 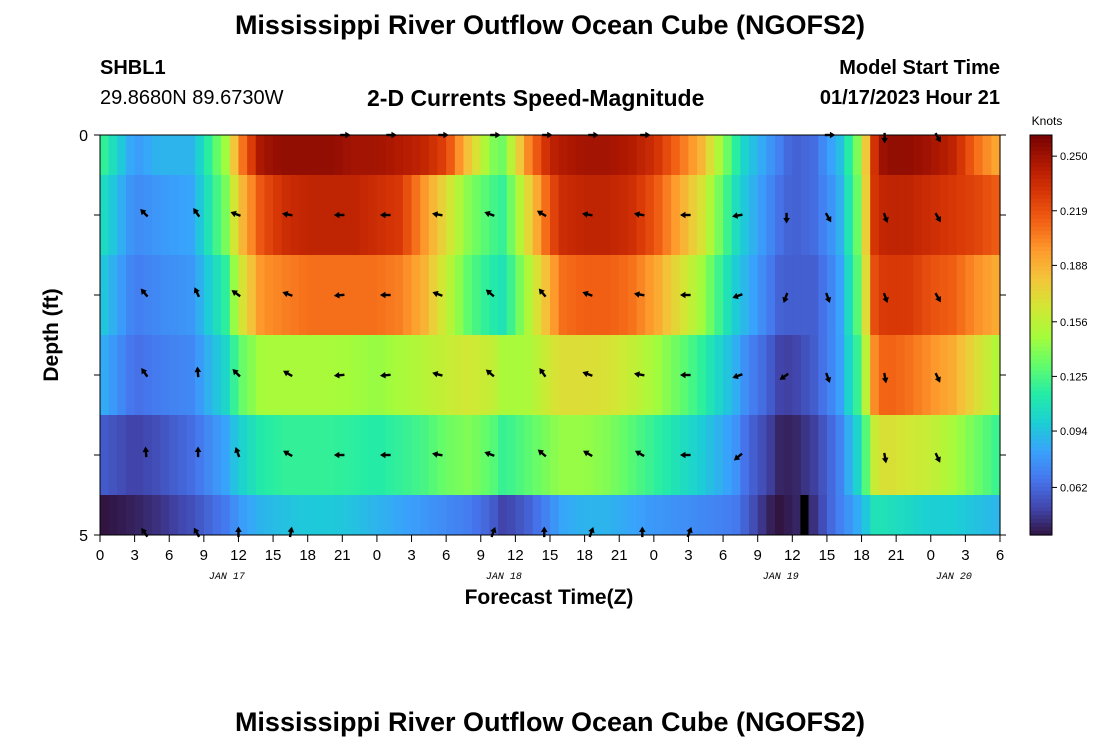 What do you see at coordinates (827, 555) in the screenshot?
I see `x-tick-label: 15` at bounding box center [827, 555].